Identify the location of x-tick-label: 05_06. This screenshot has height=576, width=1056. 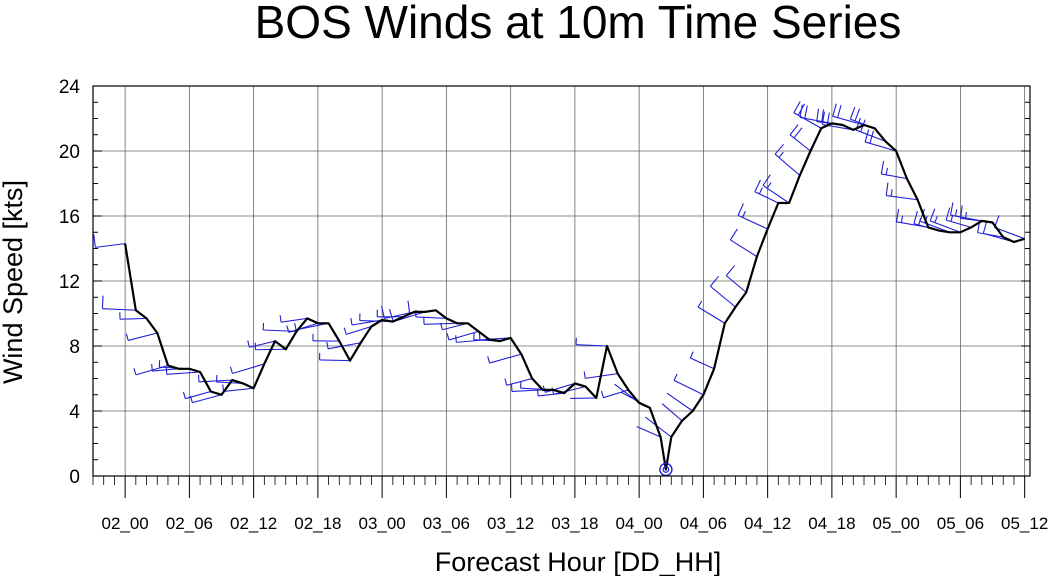
(960, 523).